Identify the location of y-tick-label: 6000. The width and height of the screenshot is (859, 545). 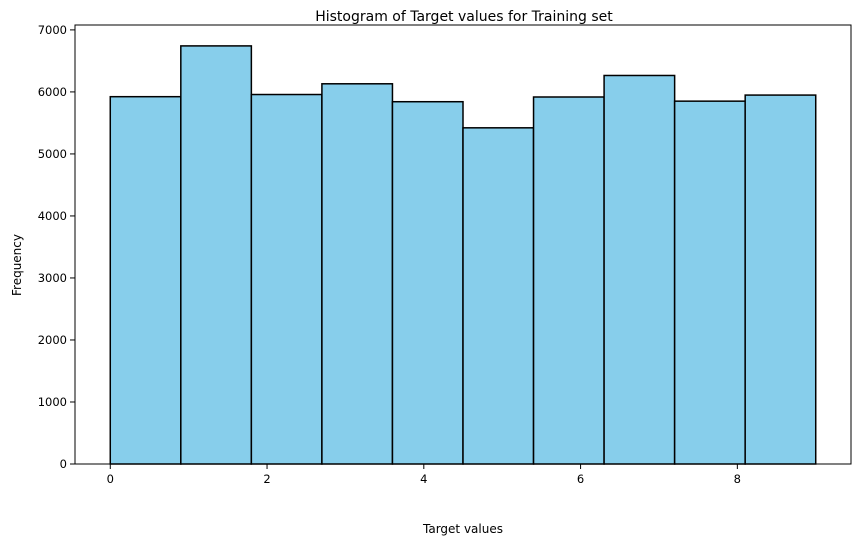
(52, 92).